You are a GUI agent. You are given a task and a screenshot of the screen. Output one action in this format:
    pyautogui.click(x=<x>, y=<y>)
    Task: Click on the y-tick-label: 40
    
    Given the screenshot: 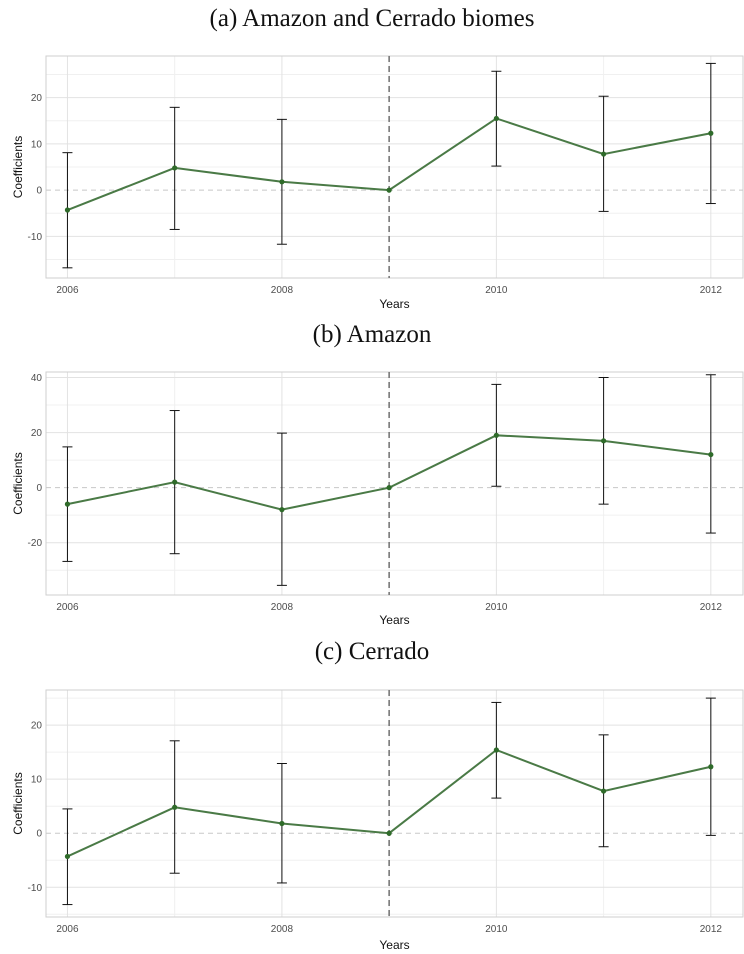 What is the action you would take?
    pyautogui.click(x=37, y=378)
    